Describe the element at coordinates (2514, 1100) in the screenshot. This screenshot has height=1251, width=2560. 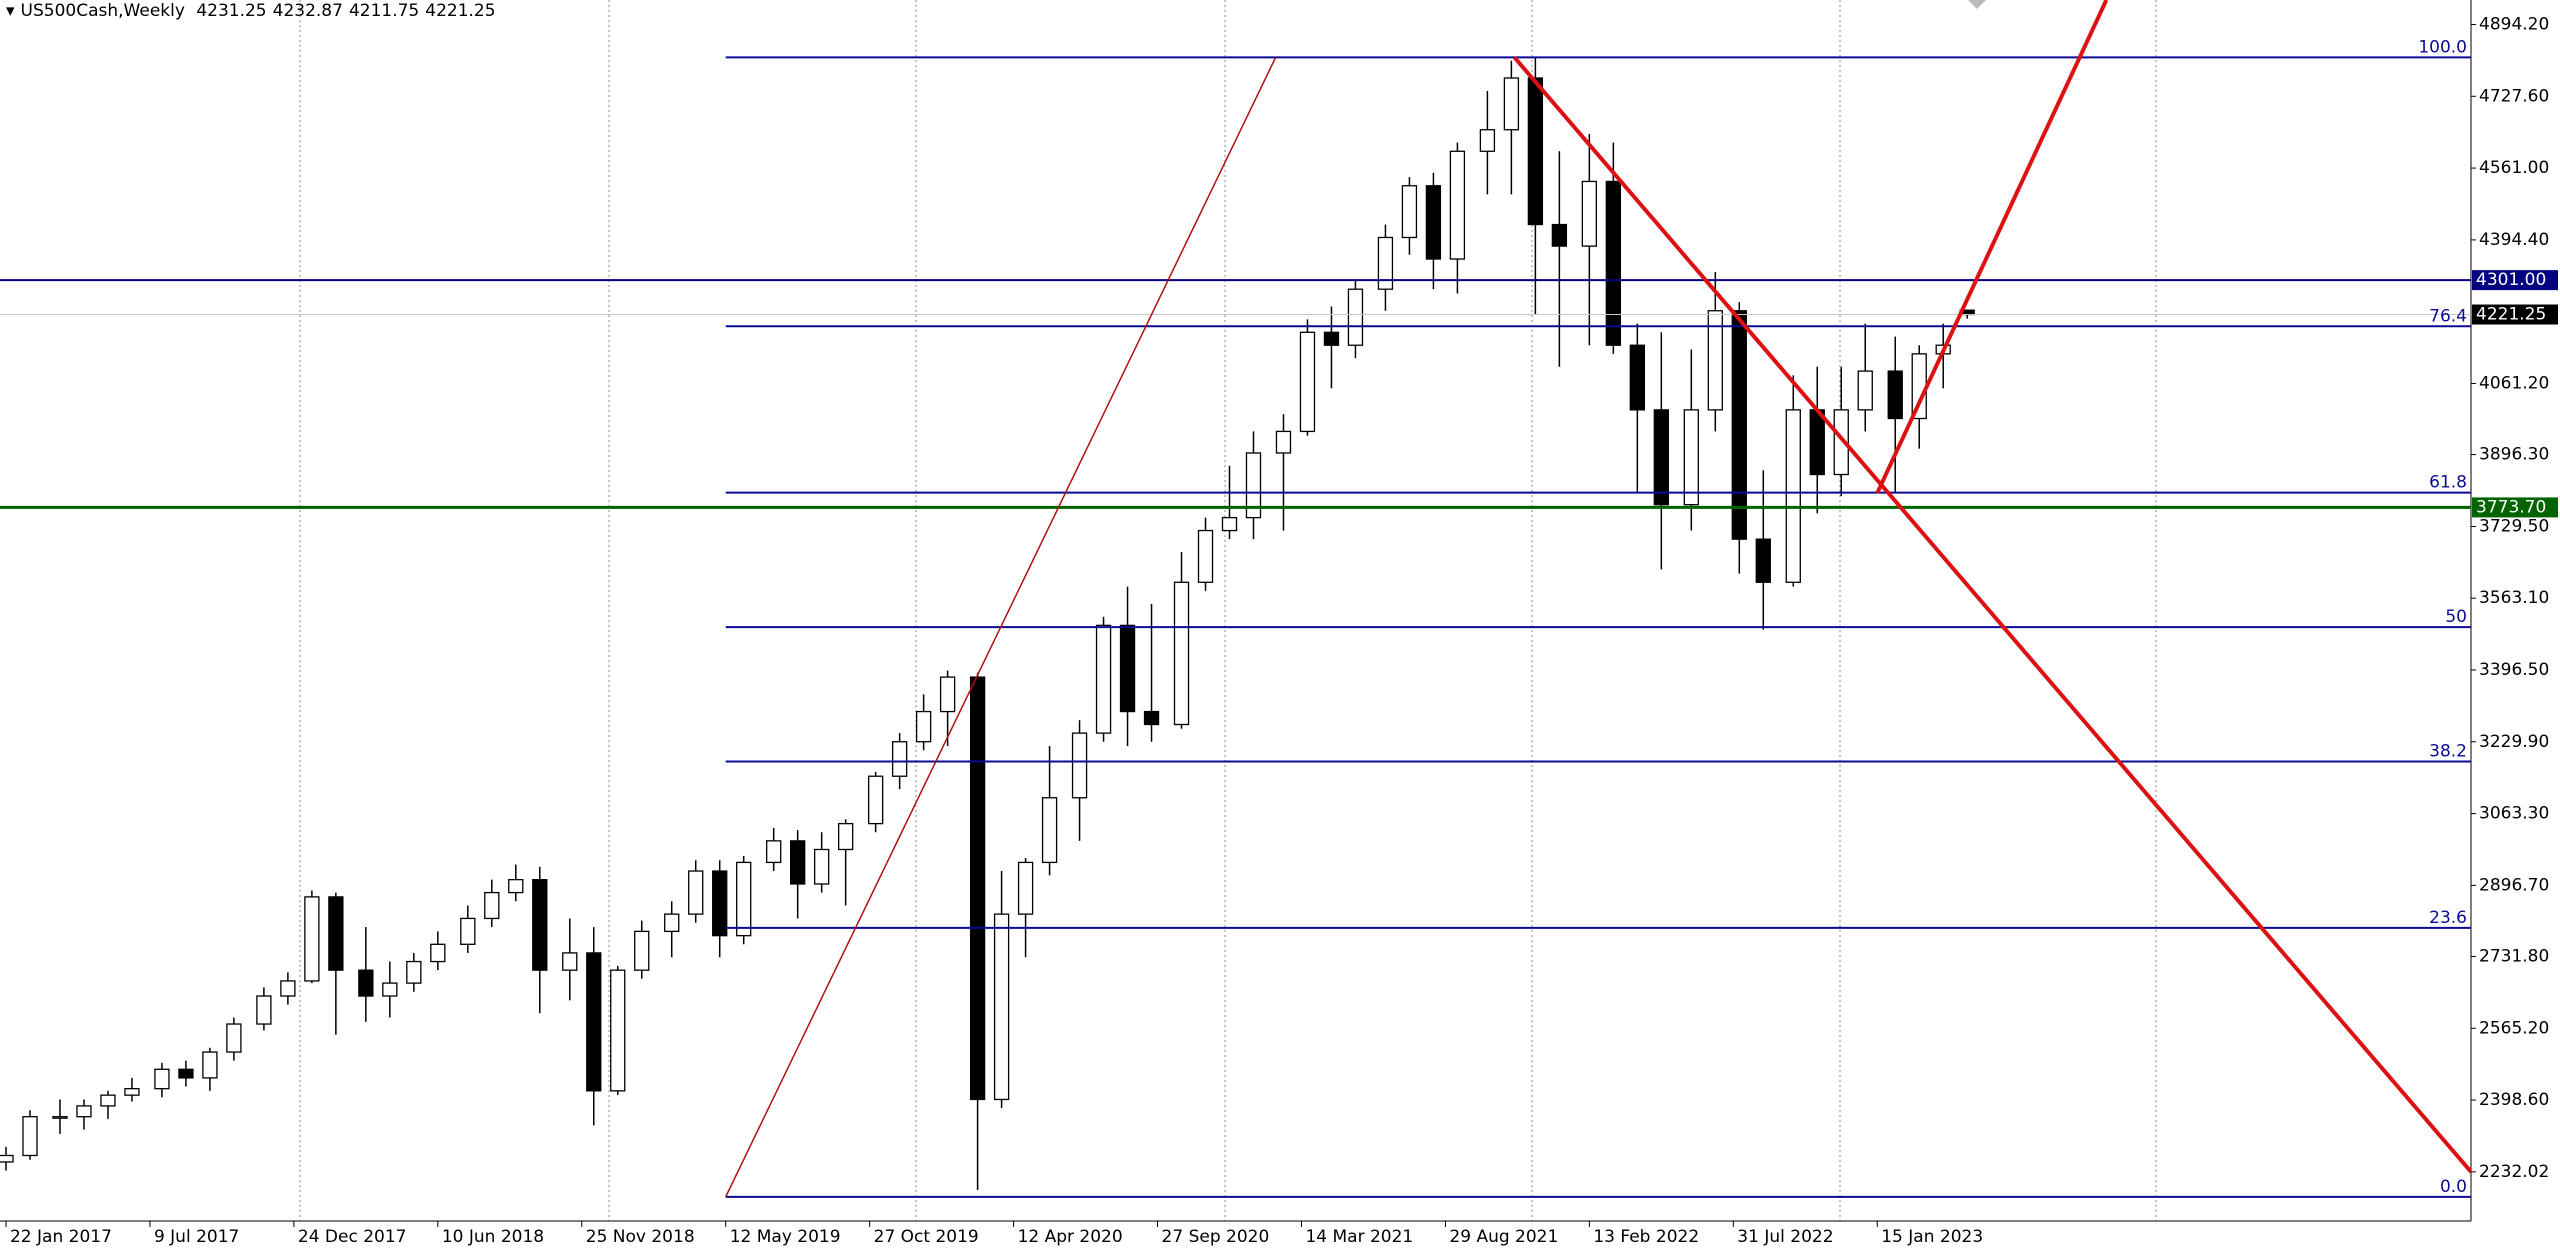
I see `y-tick-label: 2398.60` at that location.